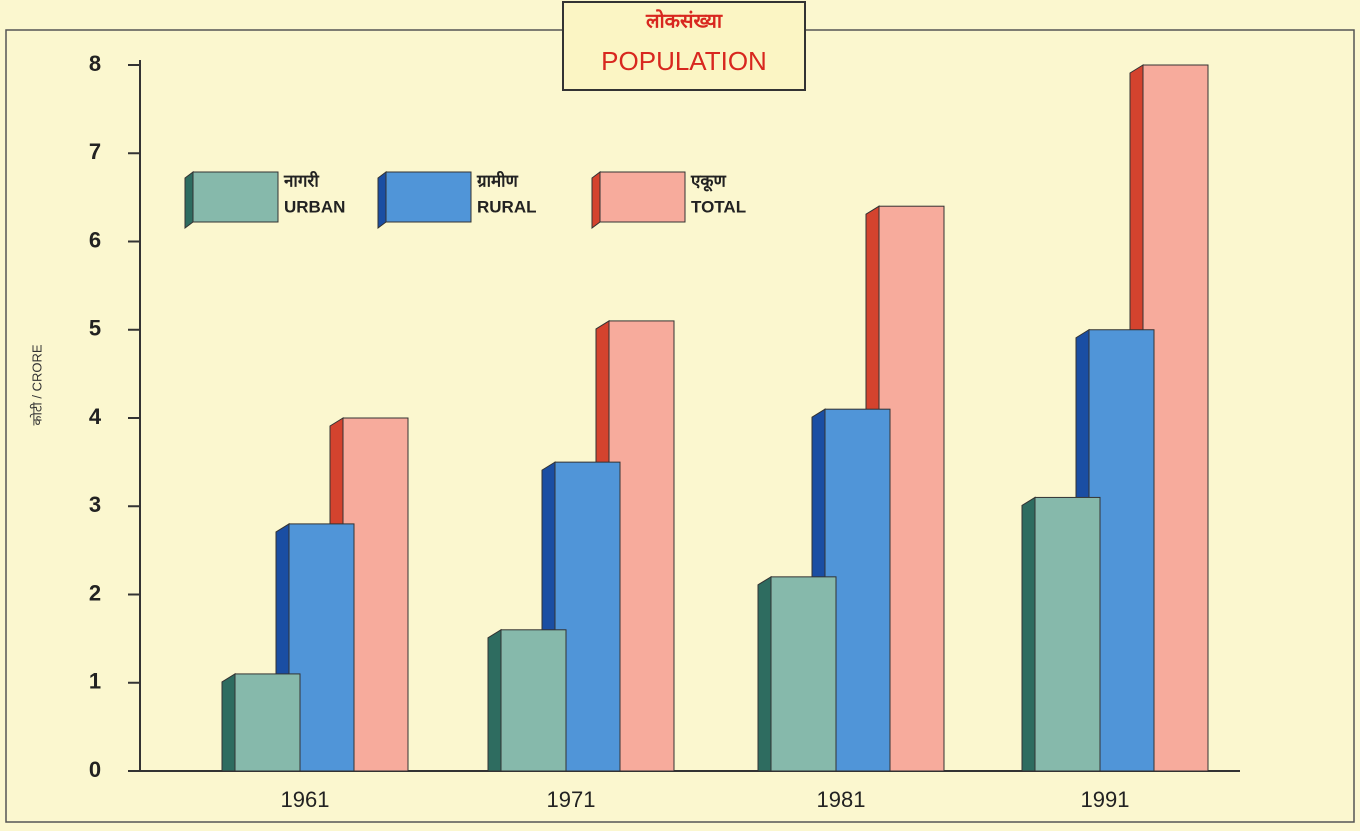 This screenshot has height=831, width=1360. I want to click on y-tick-label: 3, so click(95, 504).